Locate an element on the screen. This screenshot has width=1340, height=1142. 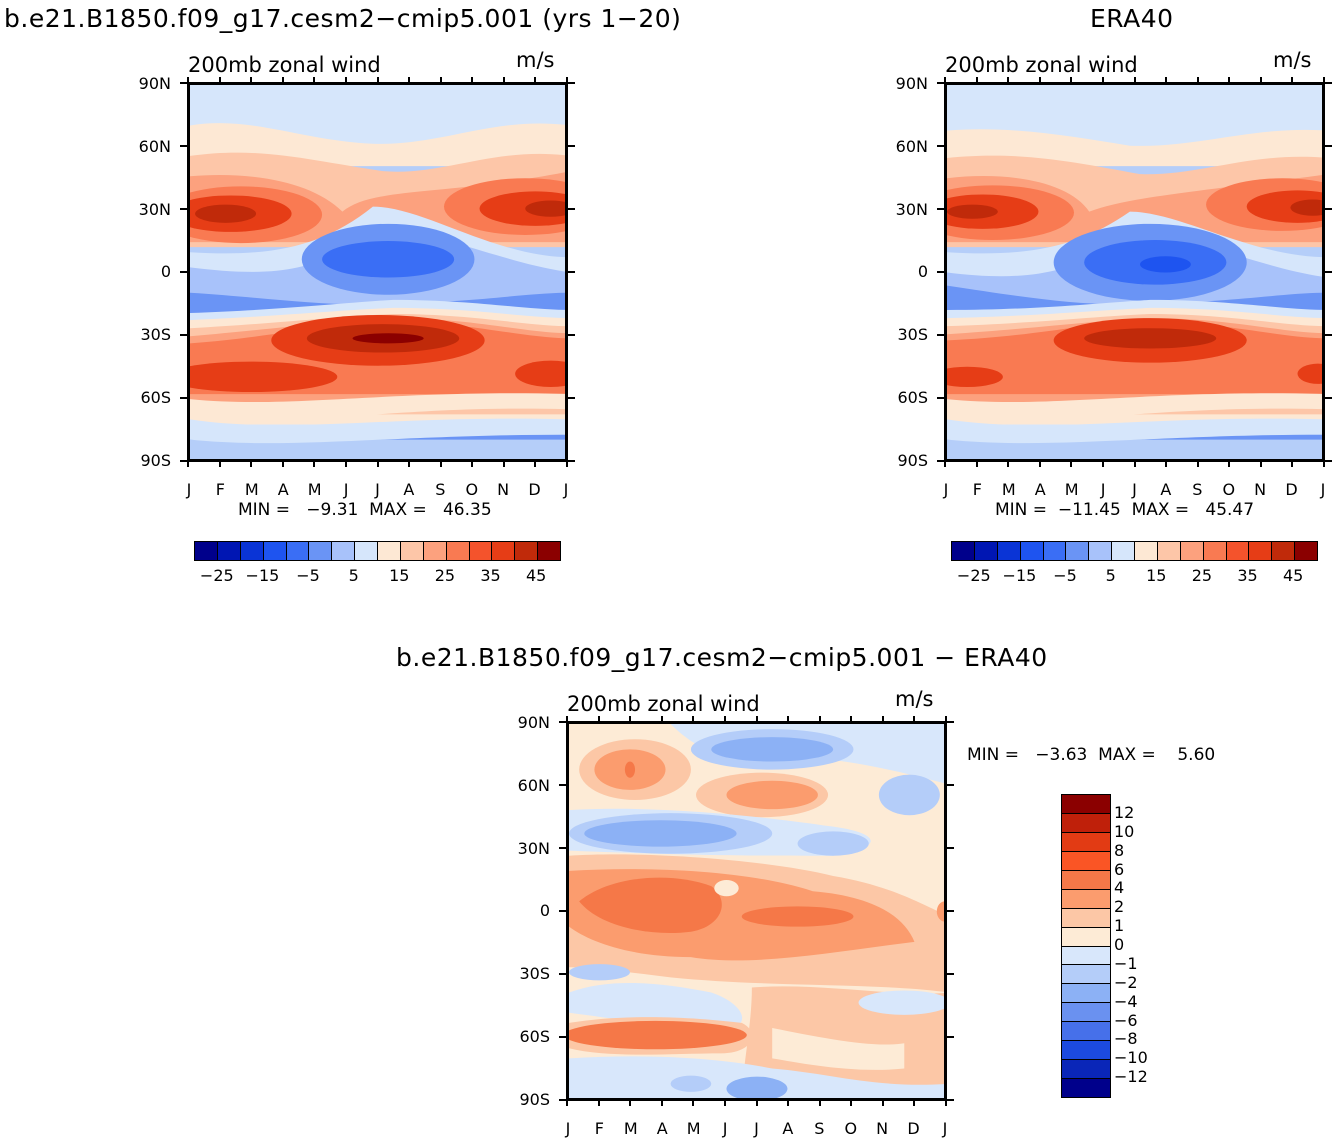
model-lat-label-4: 30S is located at coordinates (155, 334).